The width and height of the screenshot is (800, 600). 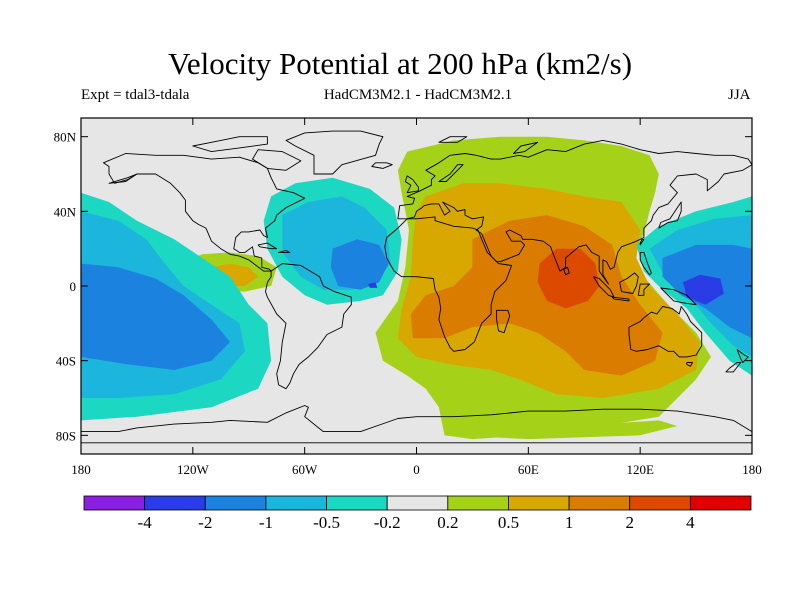 I want to click on coastline-baffin-island, so click(x=277, y=160).